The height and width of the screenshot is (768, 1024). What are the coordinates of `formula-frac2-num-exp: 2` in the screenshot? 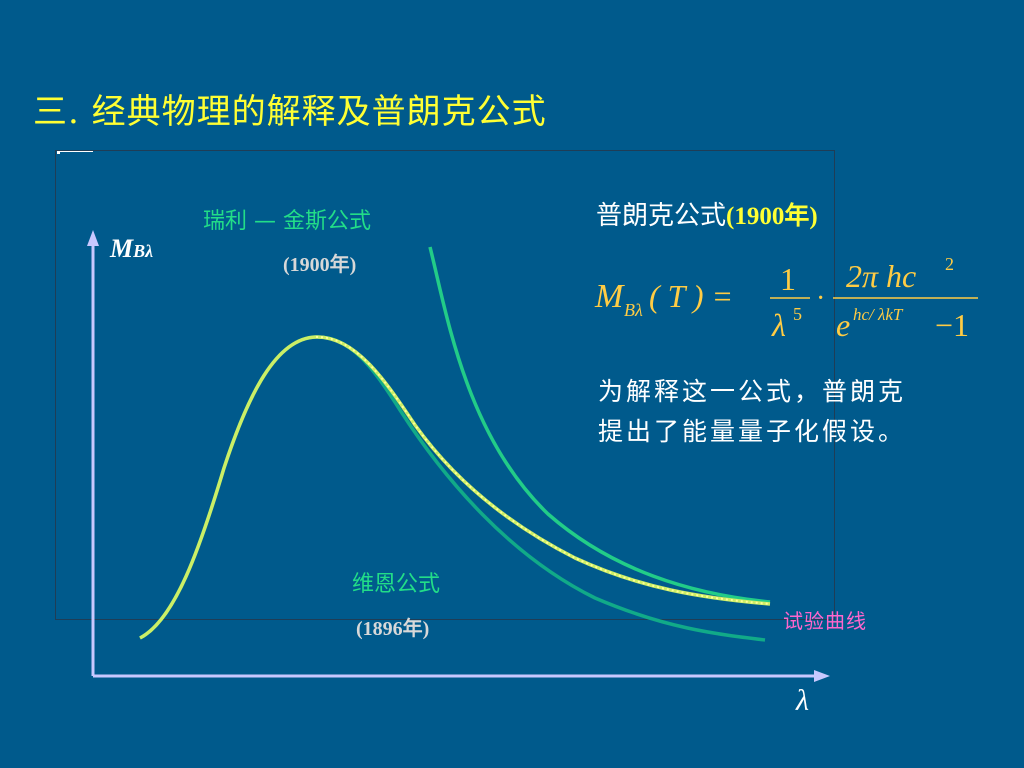 It's located at (949, 264).